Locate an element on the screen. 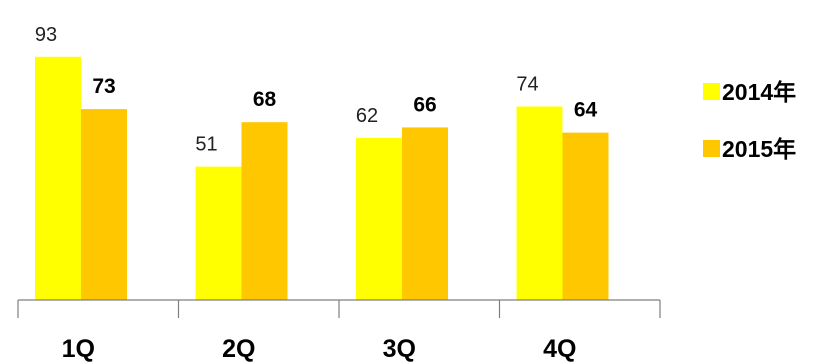 The width and height of the screenshot is (833, 362). x-tick-label: 2Q is located at coordinates (238, 348).